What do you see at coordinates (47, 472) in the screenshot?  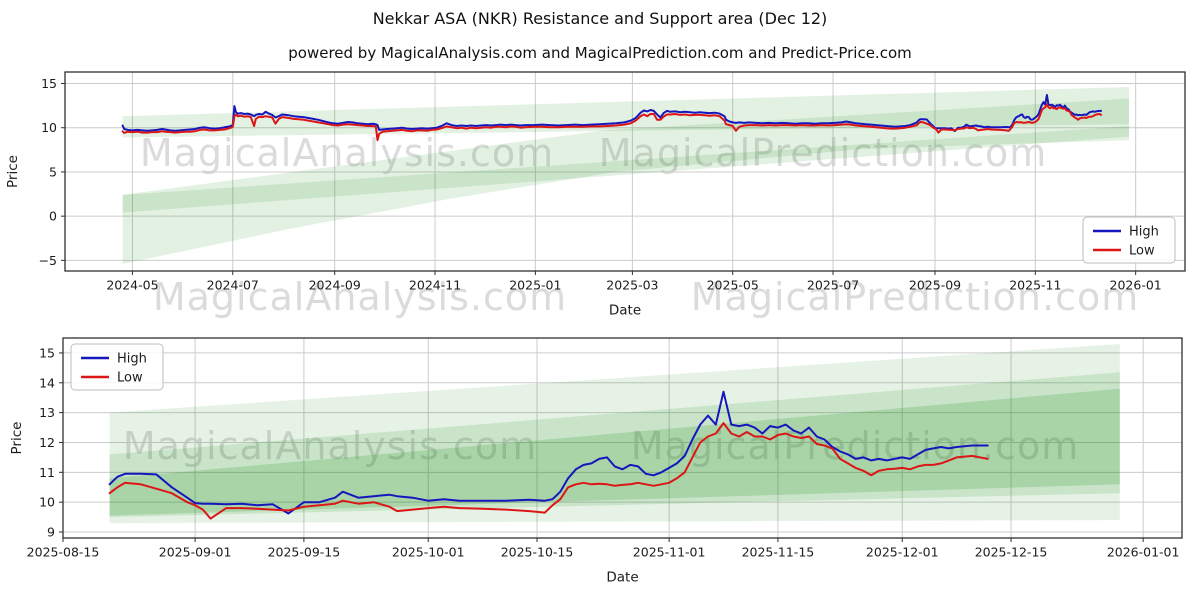 I see `y-tick-label: 11` at bounding box center [47, 472].